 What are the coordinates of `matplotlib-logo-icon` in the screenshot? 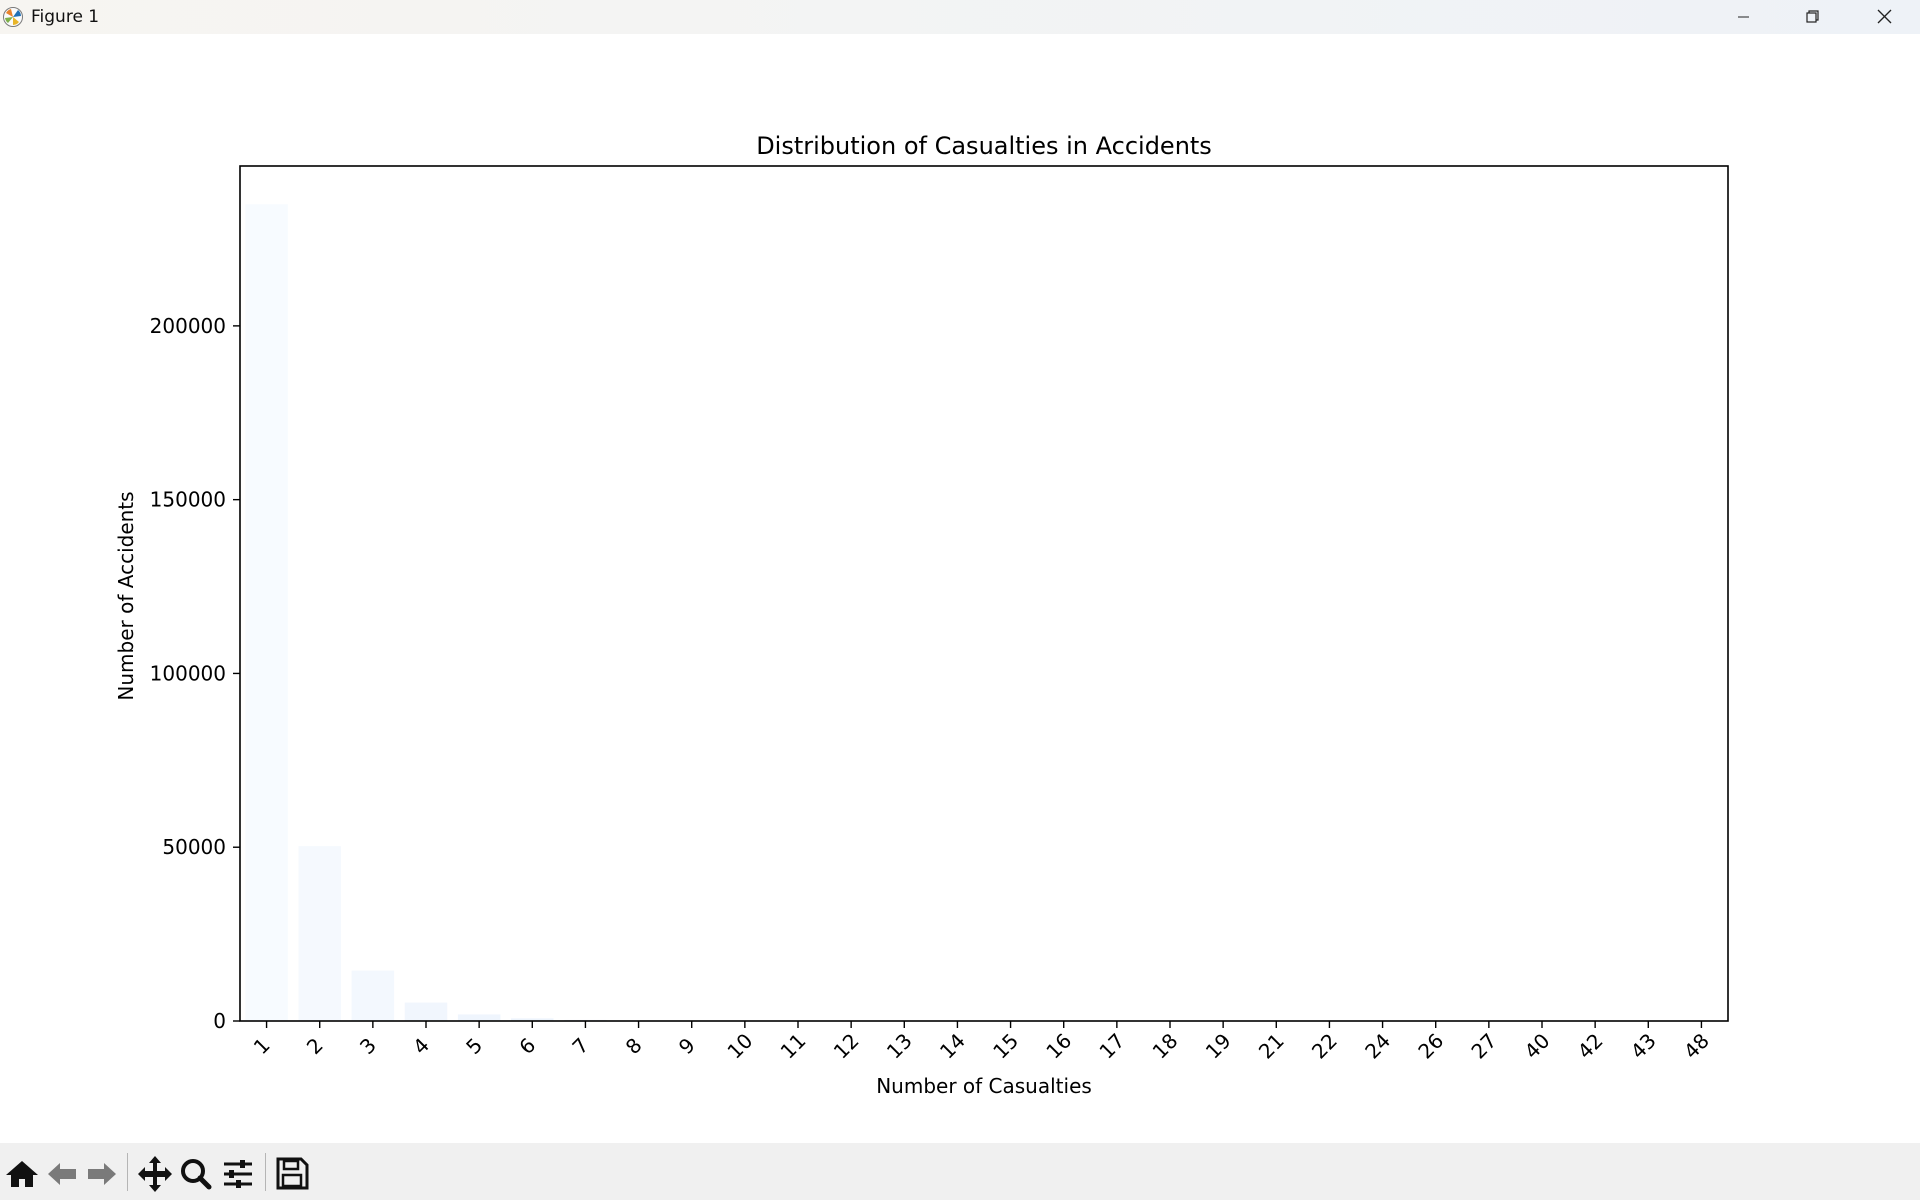 It's located at (13, 17).